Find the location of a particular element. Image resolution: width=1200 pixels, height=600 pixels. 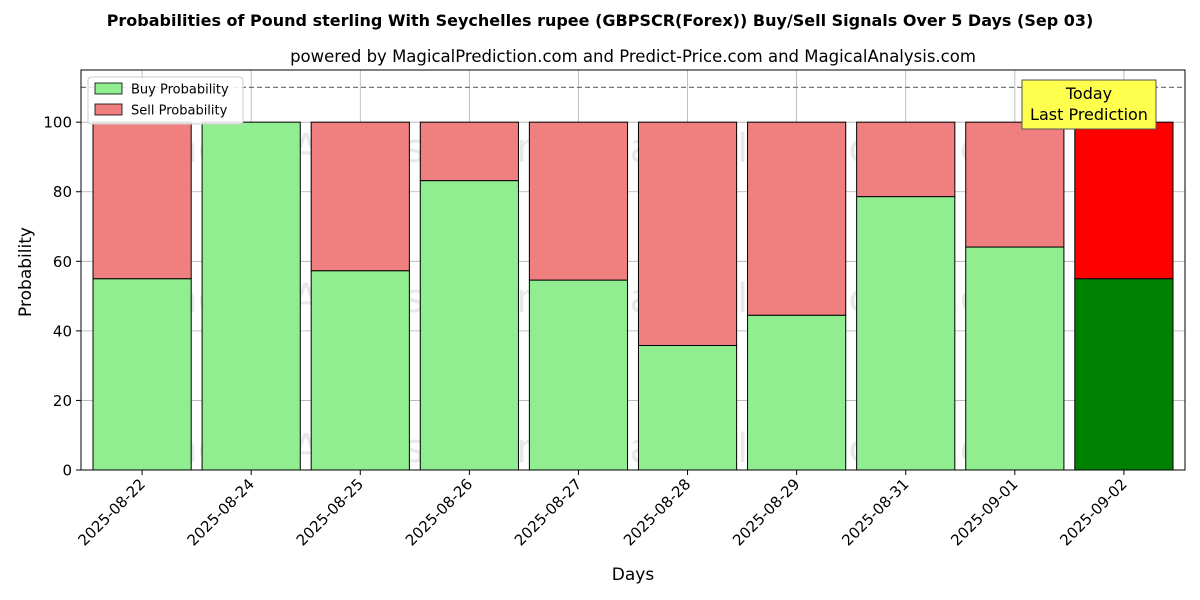

legend-swatch-buy is located at coordinates (108, 88).